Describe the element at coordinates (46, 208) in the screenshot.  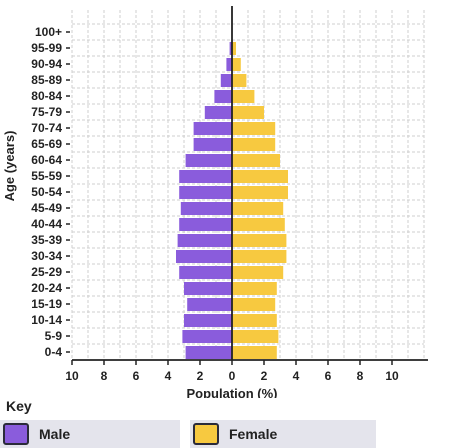
I see `y-tick-label: 45-49` at that location.